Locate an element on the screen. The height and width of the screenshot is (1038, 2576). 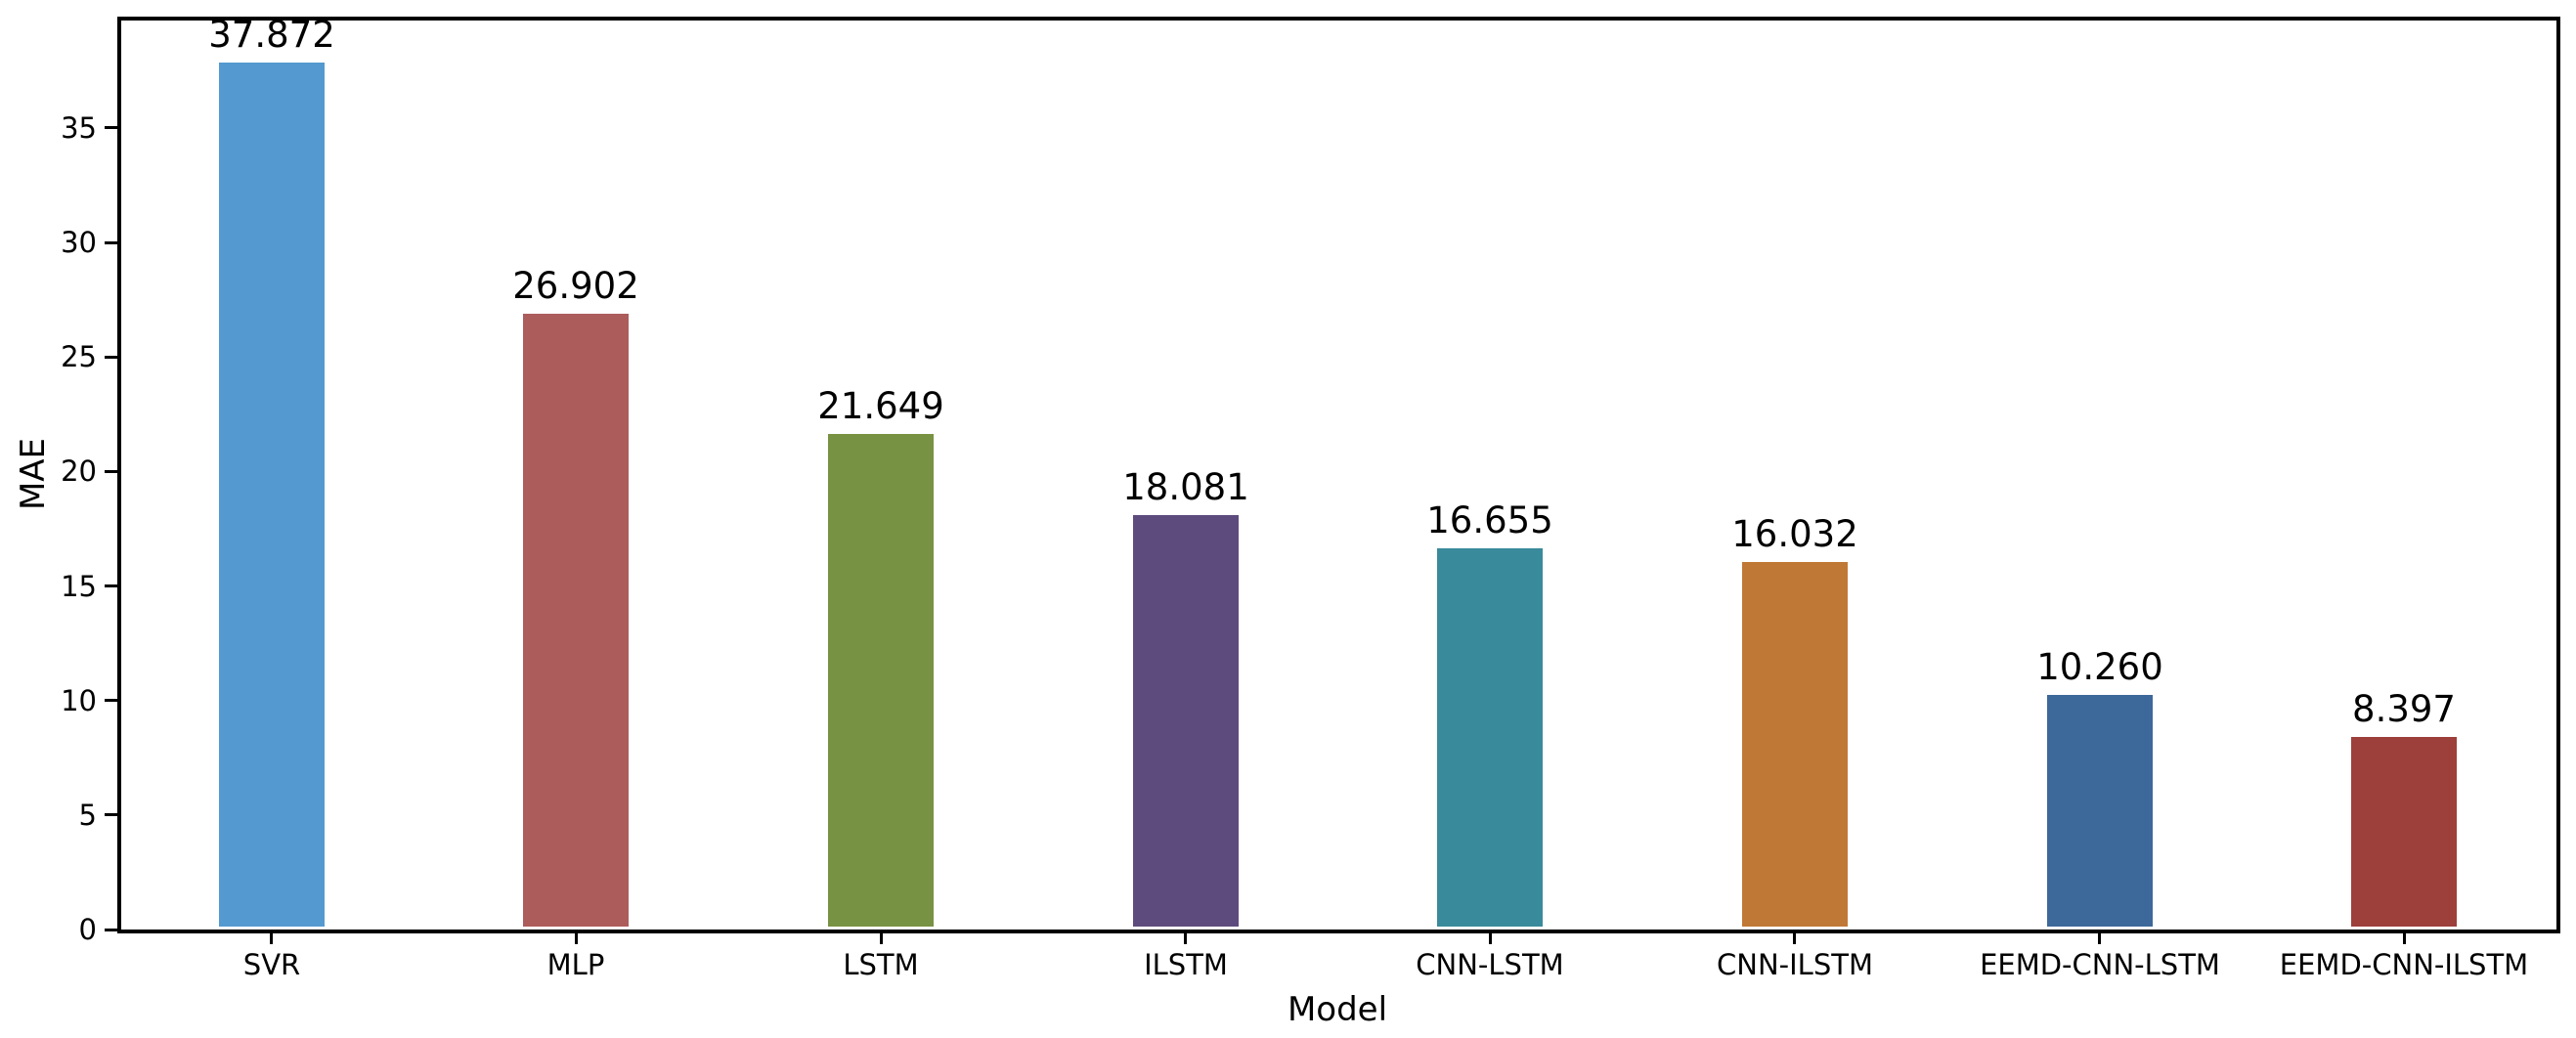
bar-value-label: 26.902 is located at coordinates (575, 286).